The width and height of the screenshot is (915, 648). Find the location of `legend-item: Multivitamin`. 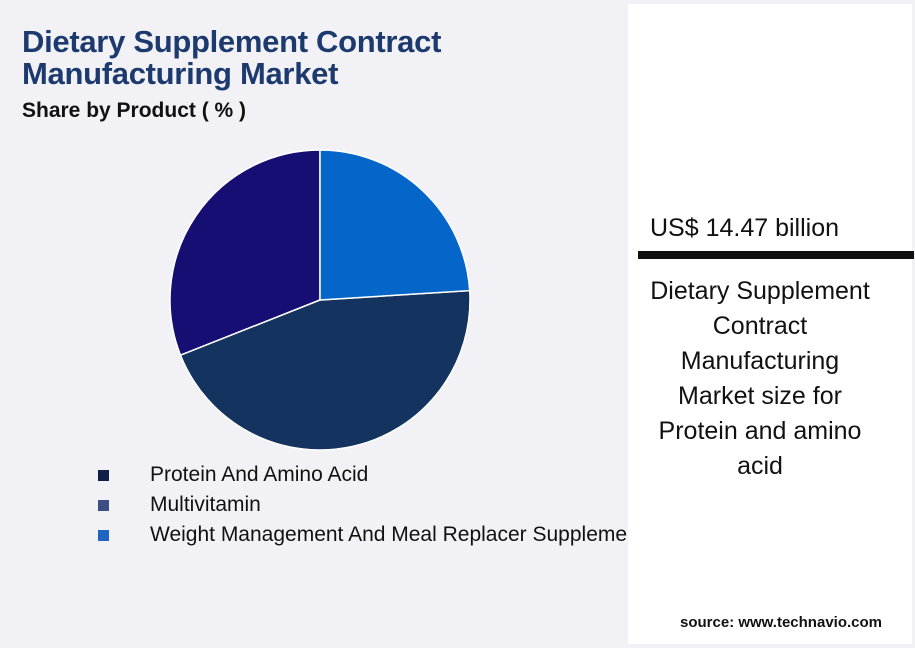

legend-item: Multivitamin is located at coordinates (407, 505).